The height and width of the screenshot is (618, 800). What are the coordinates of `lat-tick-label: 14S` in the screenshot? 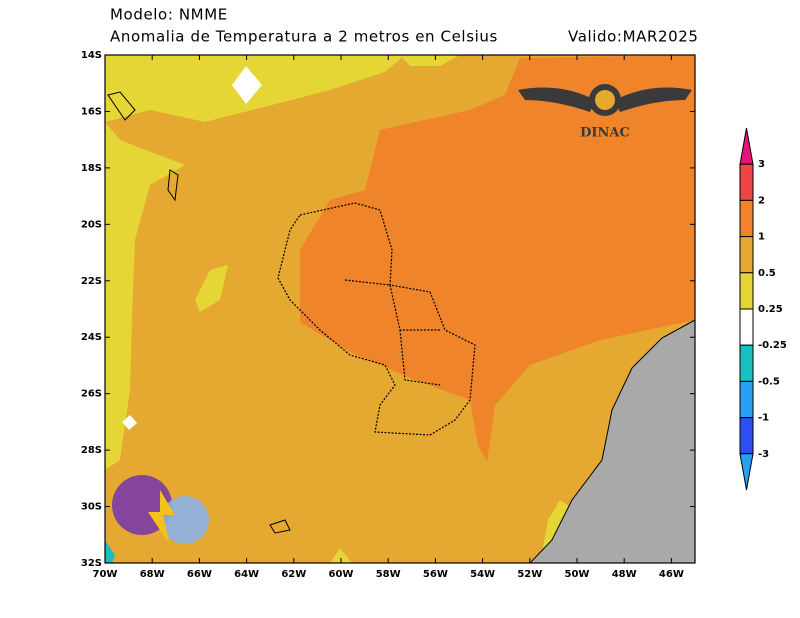 It's located at (91, 55).